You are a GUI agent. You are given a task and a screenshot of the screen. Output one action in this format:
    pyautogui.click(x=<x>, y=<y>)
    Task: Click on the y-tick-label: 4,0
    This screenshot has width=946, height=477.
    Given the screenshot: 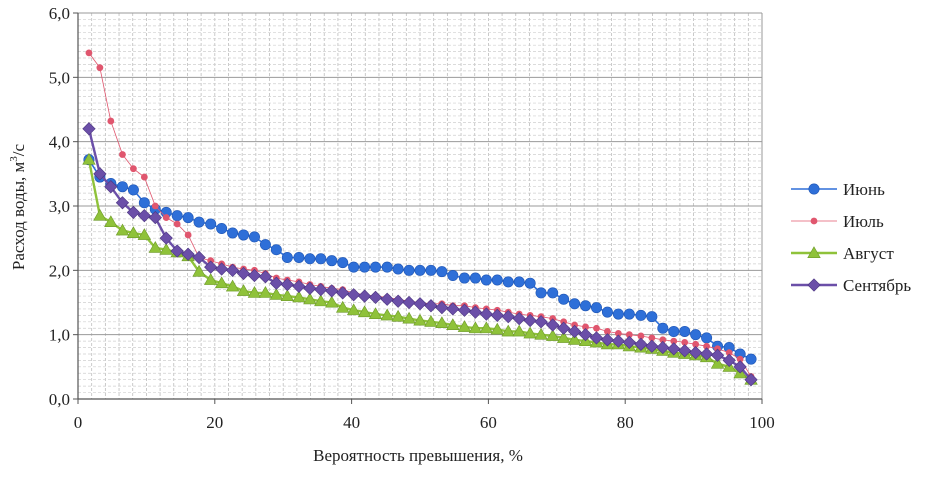 What is the action you would take?
    pyautogui.click(x=59, y=142)
    